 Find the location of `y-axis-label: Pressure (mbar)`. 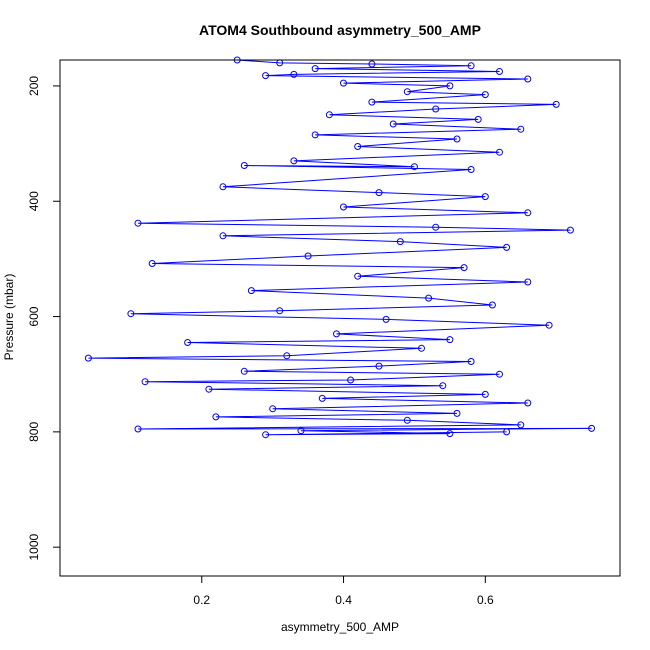

y-axis-label: Pressure (mbar) is located at coordinates (9, 317).